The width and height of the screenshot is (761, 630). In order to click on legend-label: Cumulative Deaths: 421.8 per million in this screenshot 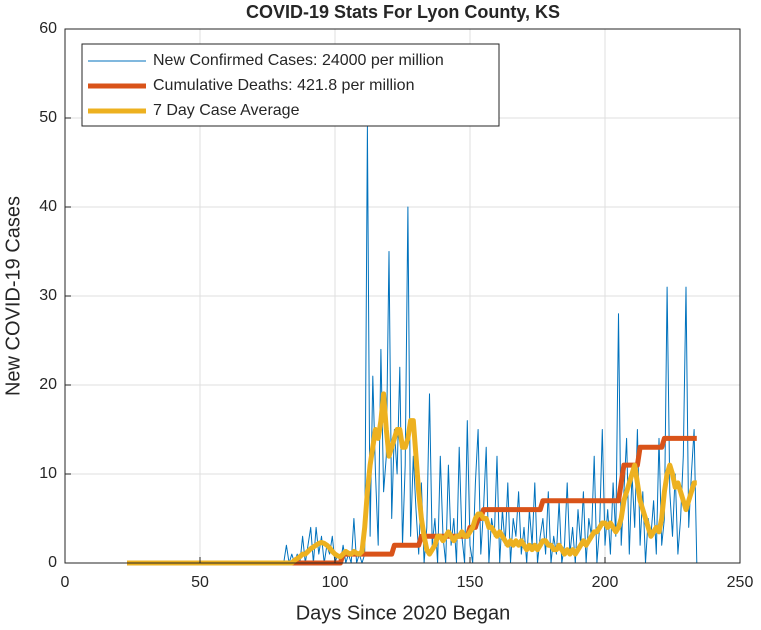, I will do `click(283, 85)`.